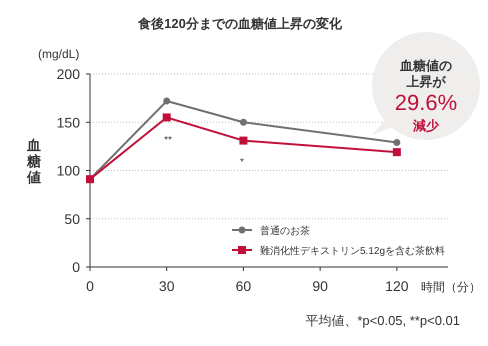 This screenshot has height=346, width=488. Describe the element at coordinates (397, 286) in the screenshot. I see `xtick: 120` at that location.